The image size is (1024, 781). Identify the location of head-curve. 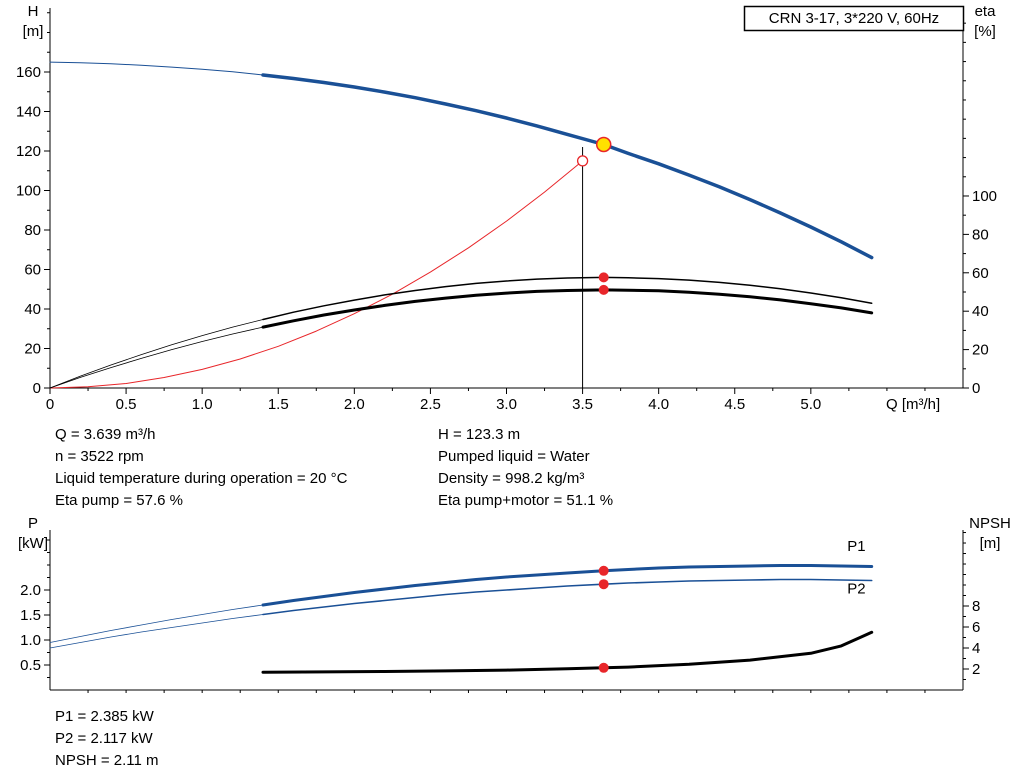
(567, 166).